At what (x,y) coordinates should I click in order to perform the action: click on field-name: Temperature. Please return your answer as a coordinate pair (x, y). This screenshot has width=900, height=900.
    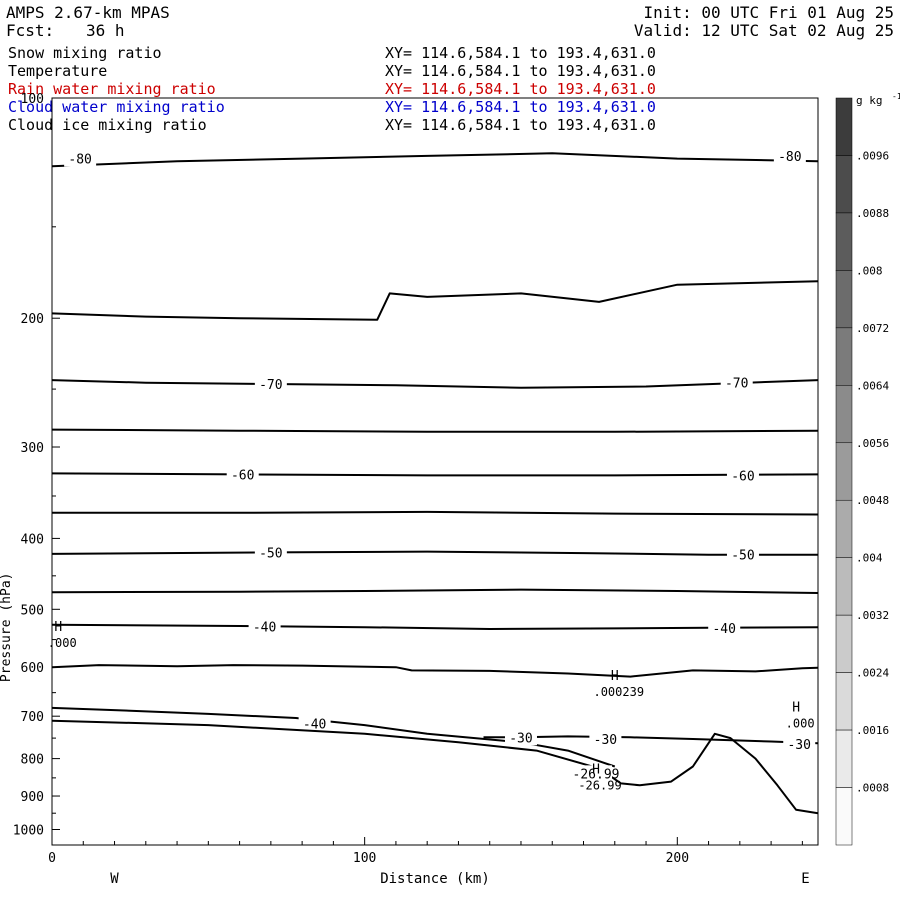
    Looking at the image, I should click on (58, 71).